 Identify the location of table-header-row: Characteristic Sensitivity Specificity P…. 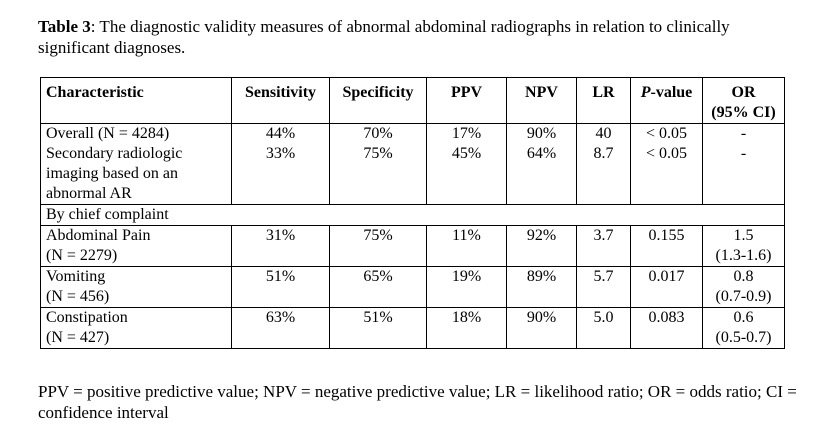
(412, 100).